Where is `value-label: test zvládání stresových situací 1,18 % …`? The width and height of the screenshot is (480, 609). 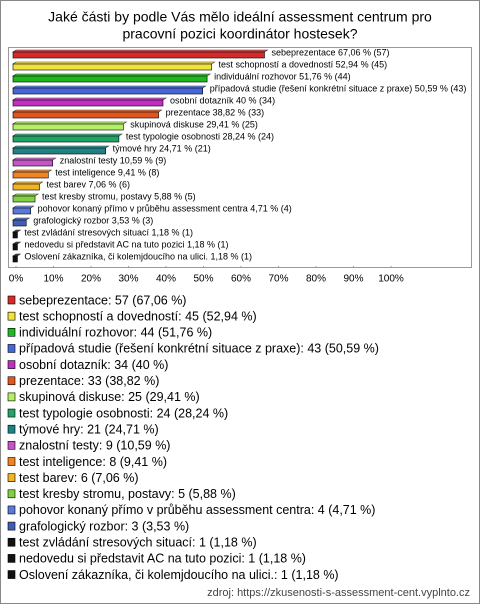 value-label: test zvládání stresových situací 1,18 % … is located at coordinates (108, 232).